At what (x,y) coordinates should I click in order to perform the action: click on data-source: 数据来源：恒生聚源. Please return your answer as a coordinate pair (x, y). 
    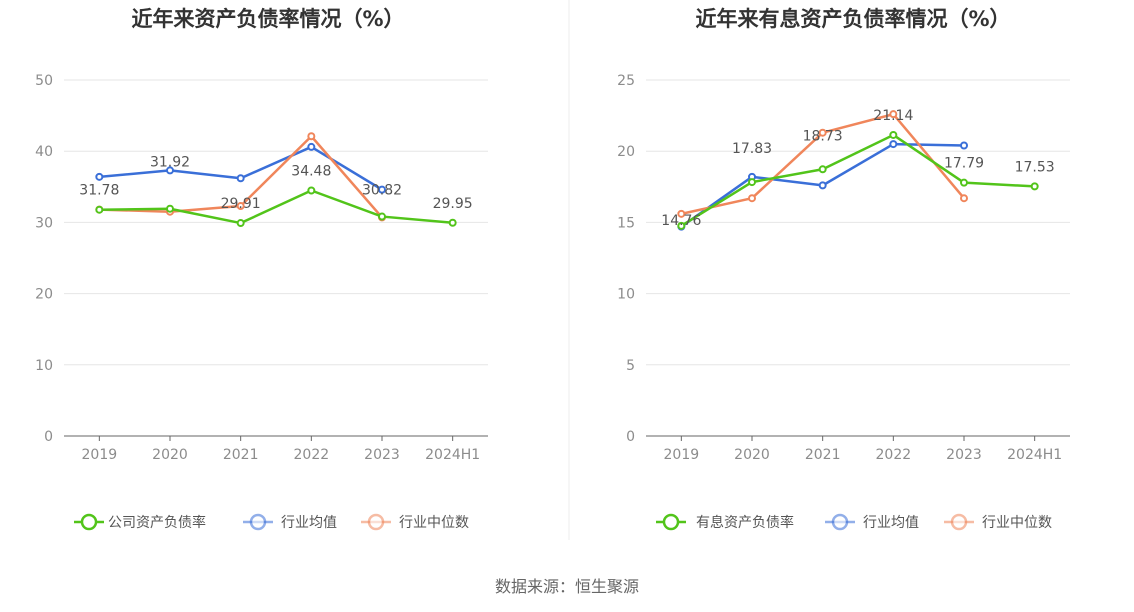
    Looking at the image, I should click on (567, 586).